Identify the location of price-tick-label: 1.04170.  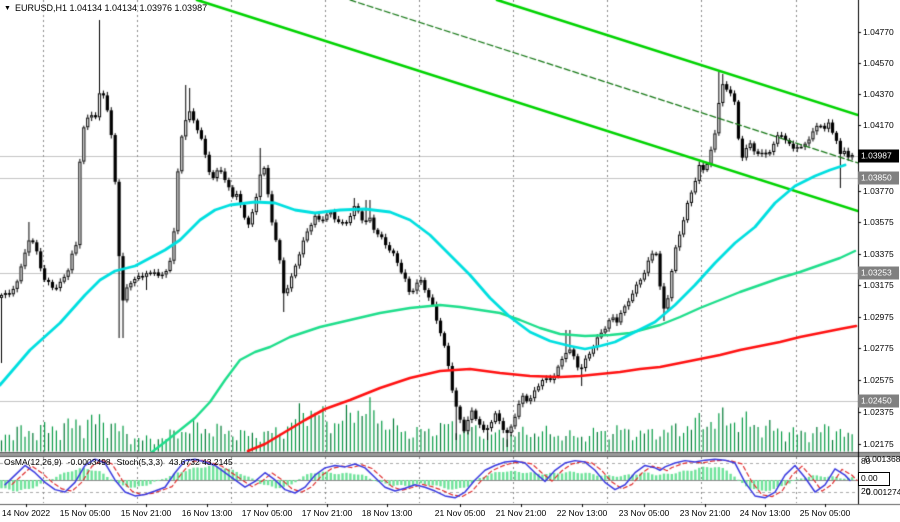
(878, 125).